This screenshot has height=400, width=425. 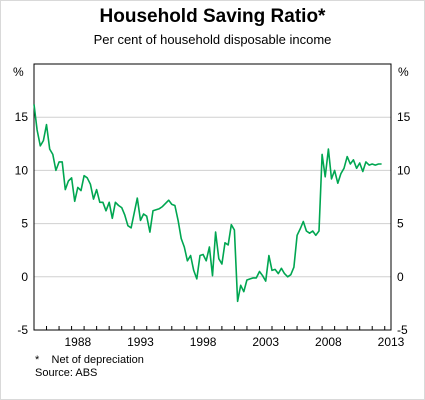 What do you see at coordinates (203, 342) in the screenshot?
I see `x-tick-label: 1998` at bounding box center [203, 342].